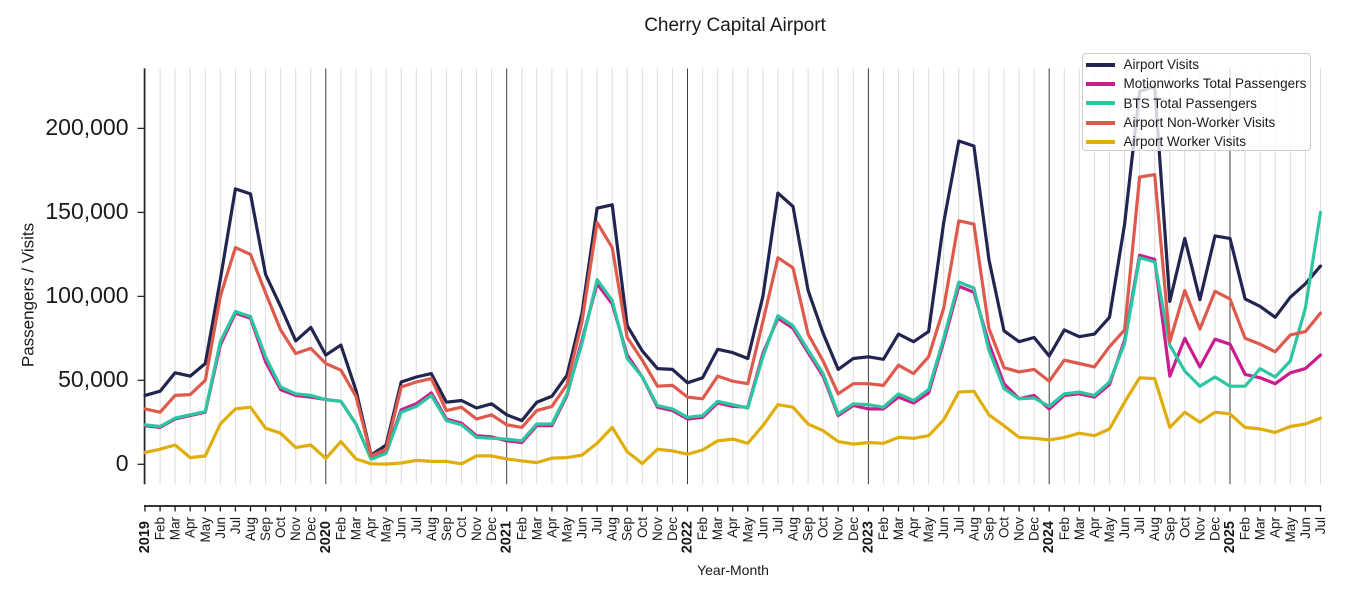  Describe the element at coordinates (86, 127) in the screenshot. I see `svg-text: 200,000` at that location.